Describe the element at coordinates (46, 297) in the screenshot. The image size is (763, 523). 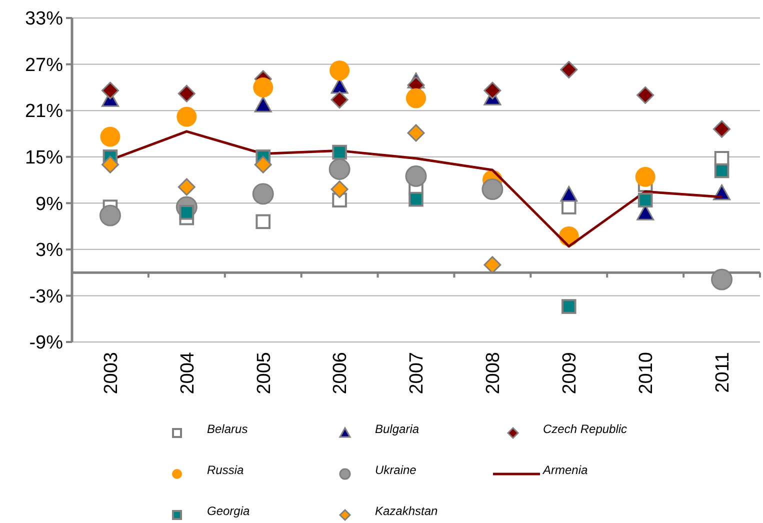
I see `y-tick-label: -3%` at that location.